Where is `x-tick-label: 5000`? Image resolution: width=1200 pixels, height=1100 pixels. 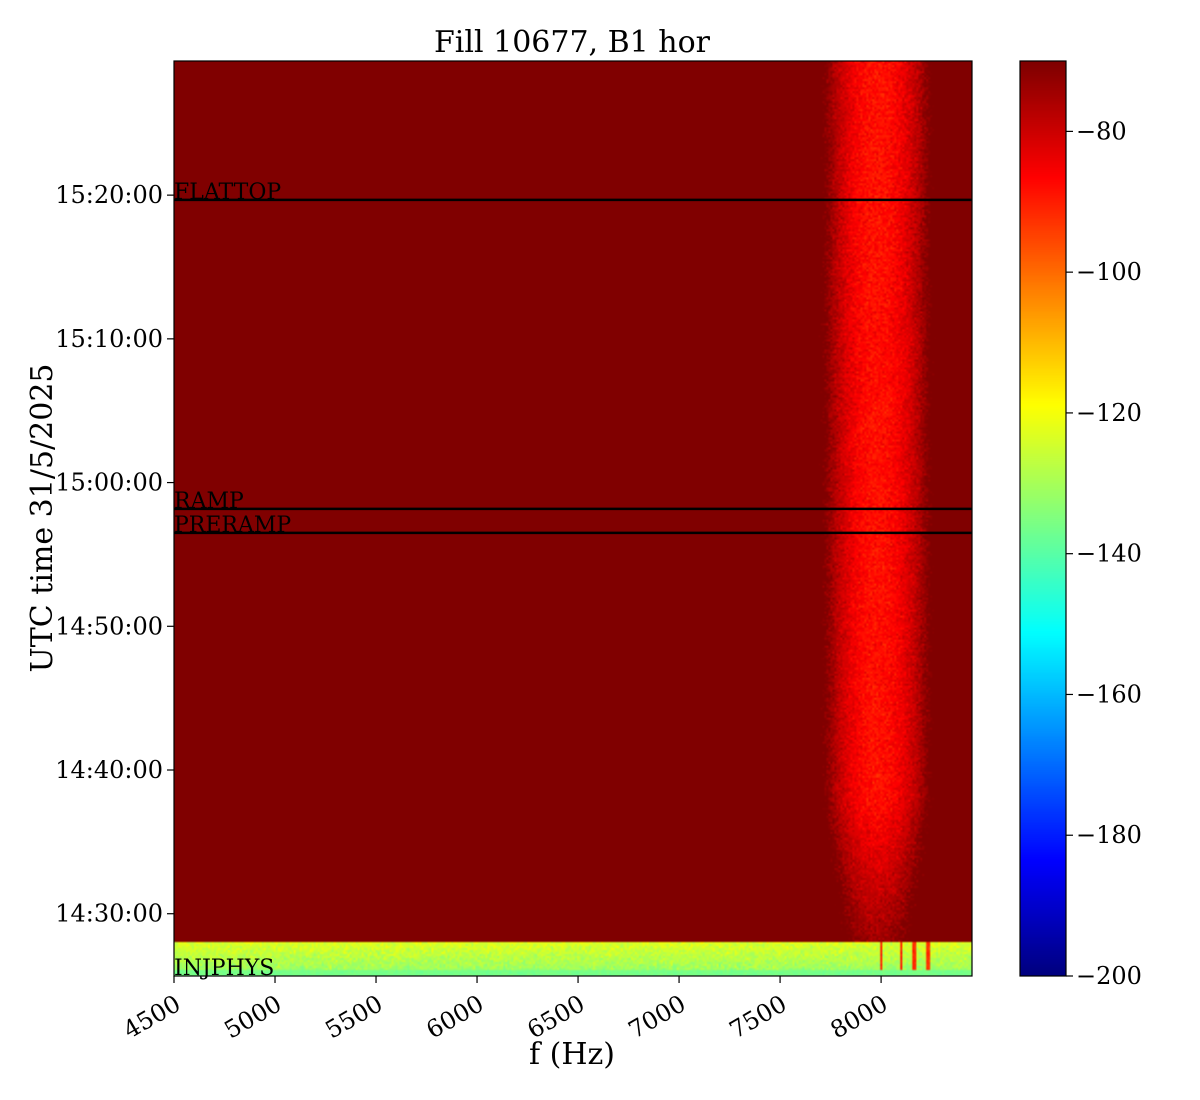
x-tick-label: 5000 is located at coordinates (253, 1016).